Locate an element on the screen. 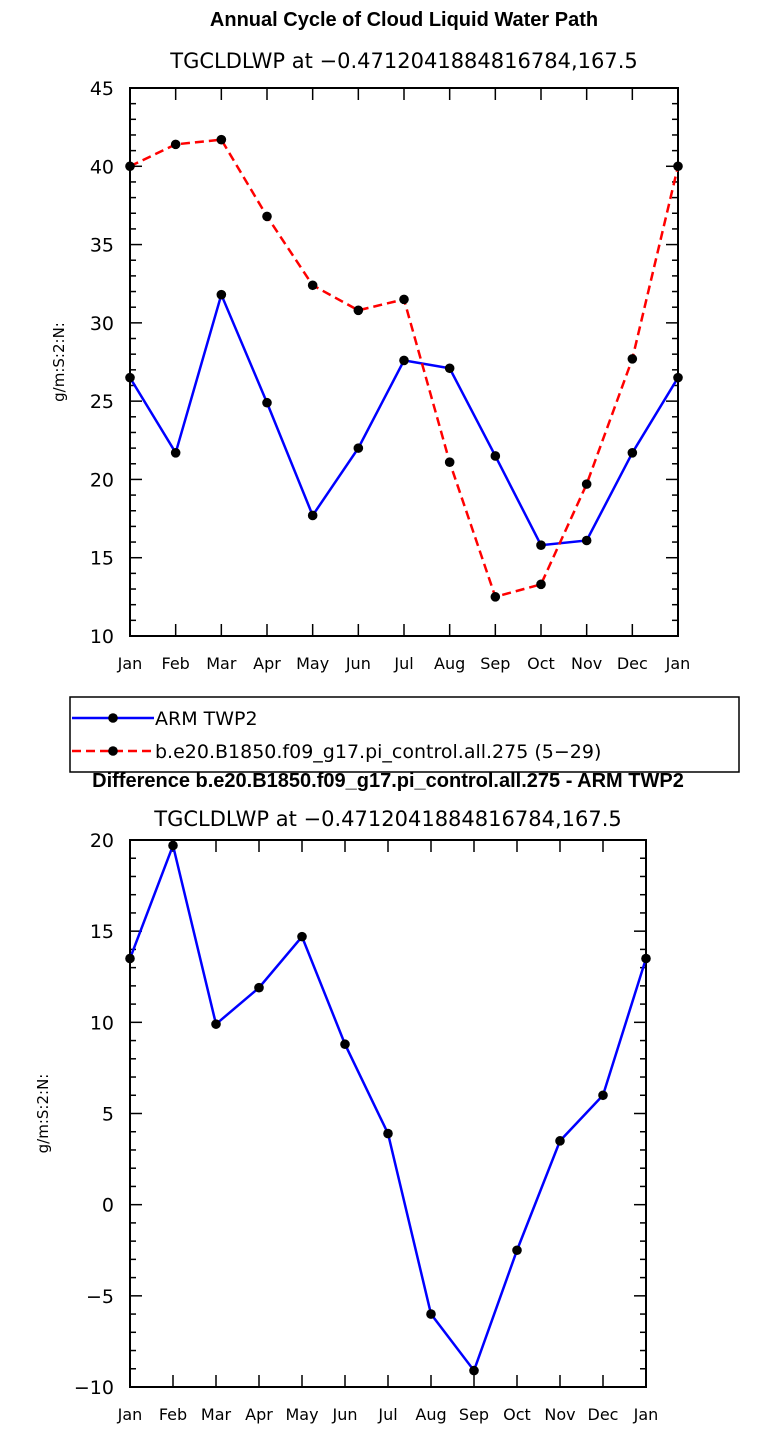 This screenshot has height=1437, width=777. chart1-y-tick-label: 10 is located at coordinates (102, 1023).